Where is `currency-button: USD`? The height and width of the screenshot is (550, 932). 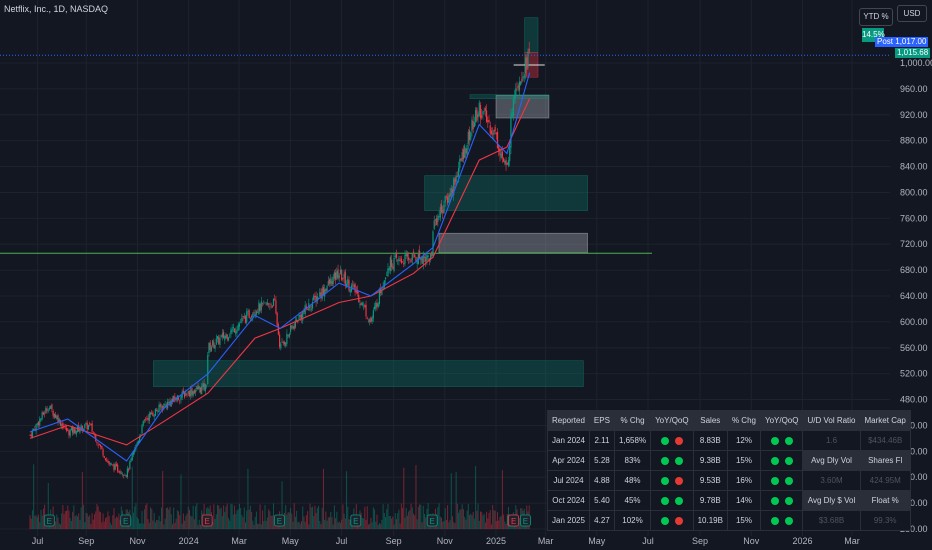 currency-button: USD is located at coordinates (912, 13).